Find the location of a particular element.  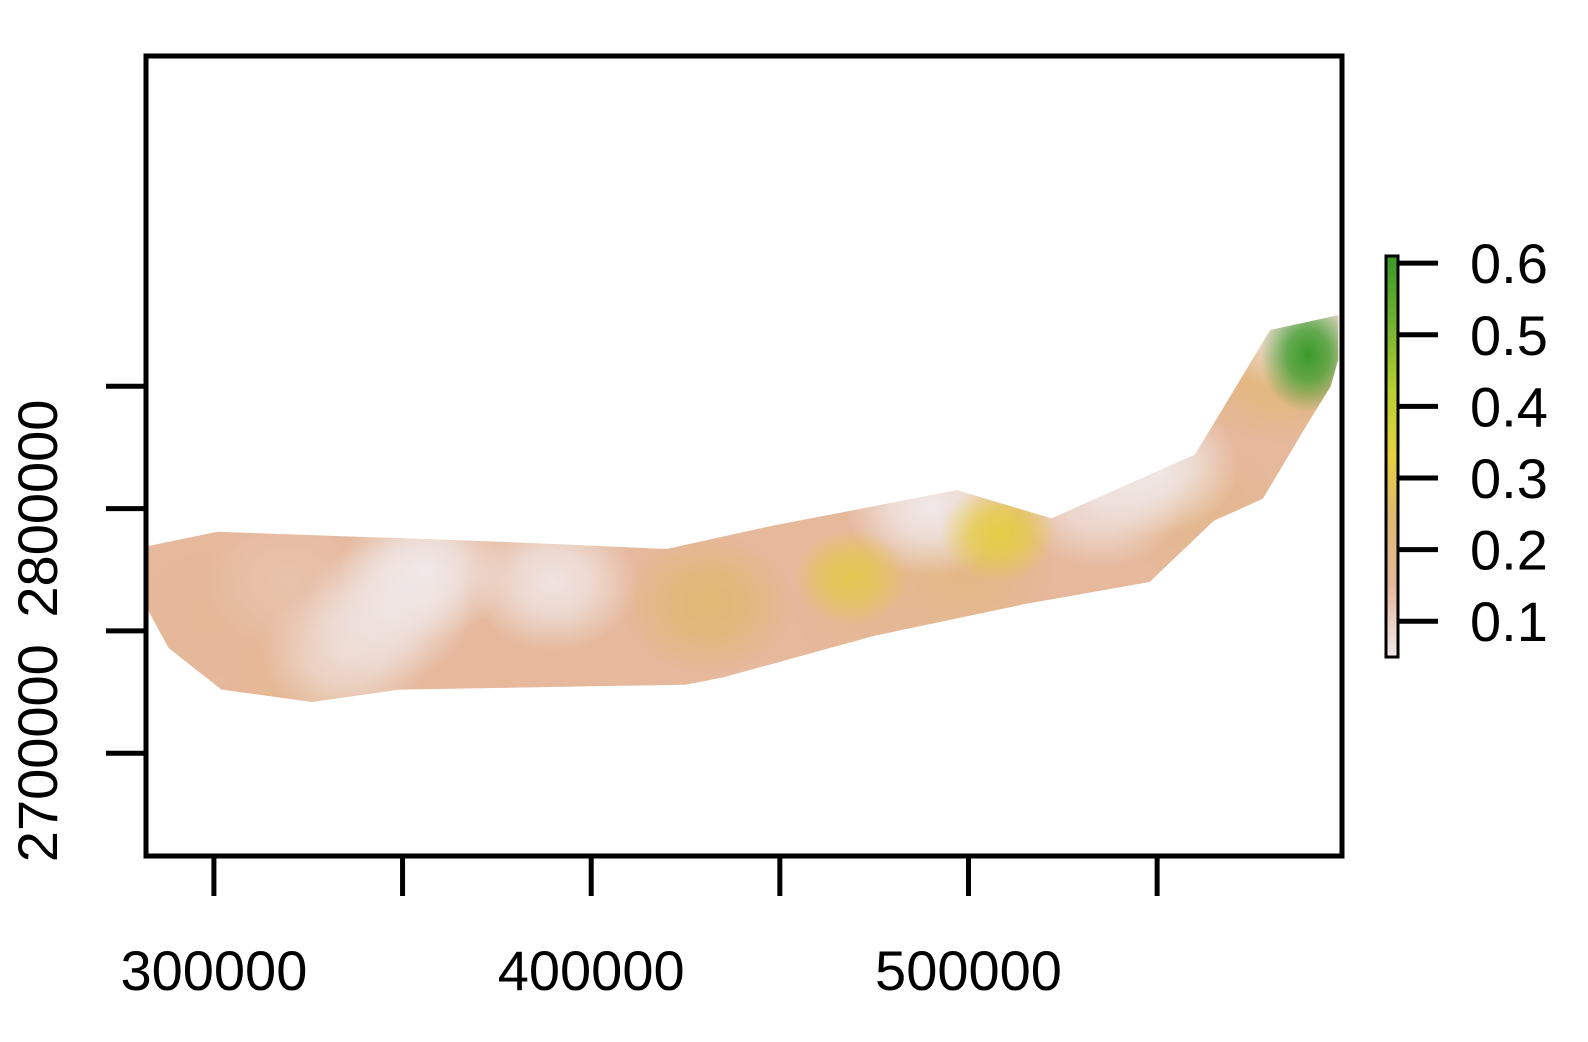

colorbar-tick-label: 0.5 is located at coordinates (1509, 335).